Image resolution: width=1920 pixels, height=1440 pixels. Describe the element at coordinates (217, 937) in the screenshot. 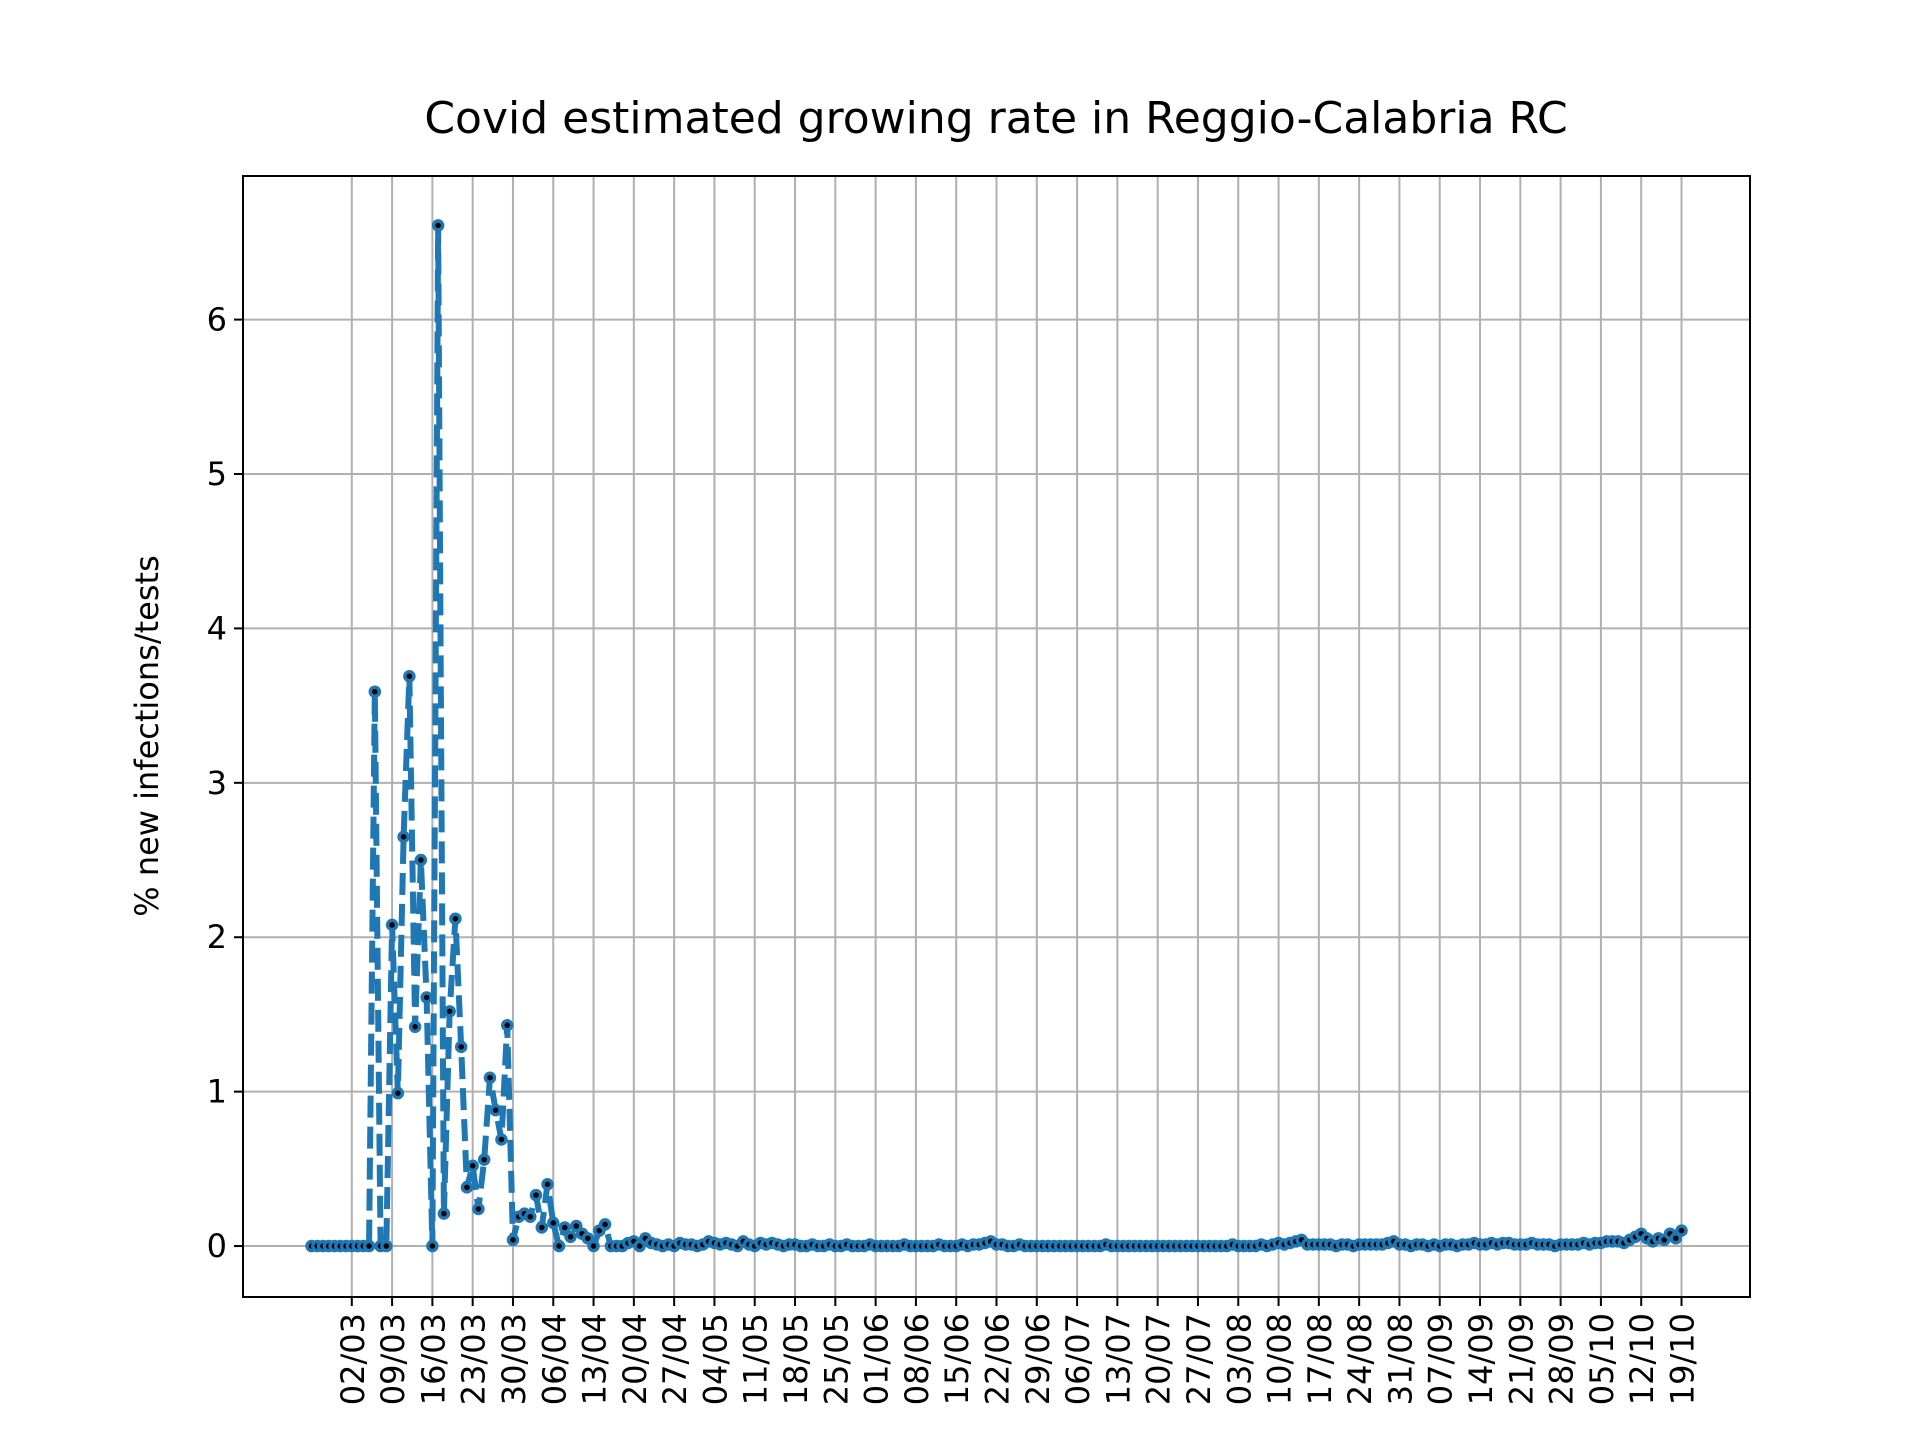

I see `y-tick-label: 2` at that location.